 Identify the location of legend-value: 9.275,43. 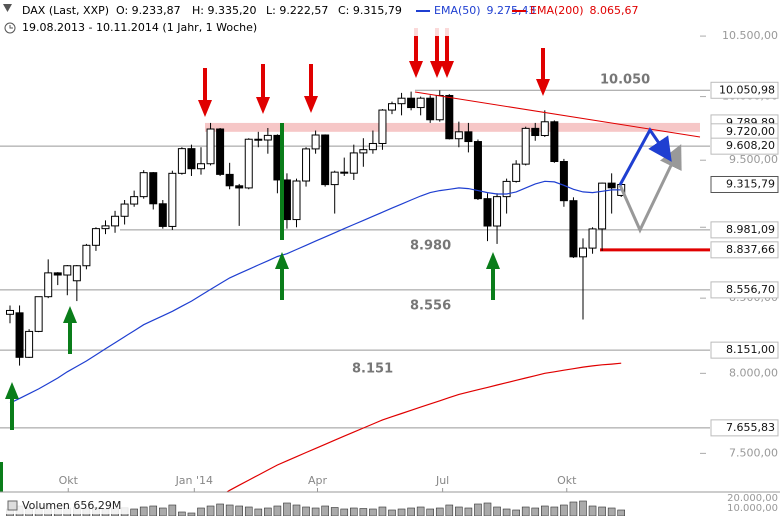
(511, 10).